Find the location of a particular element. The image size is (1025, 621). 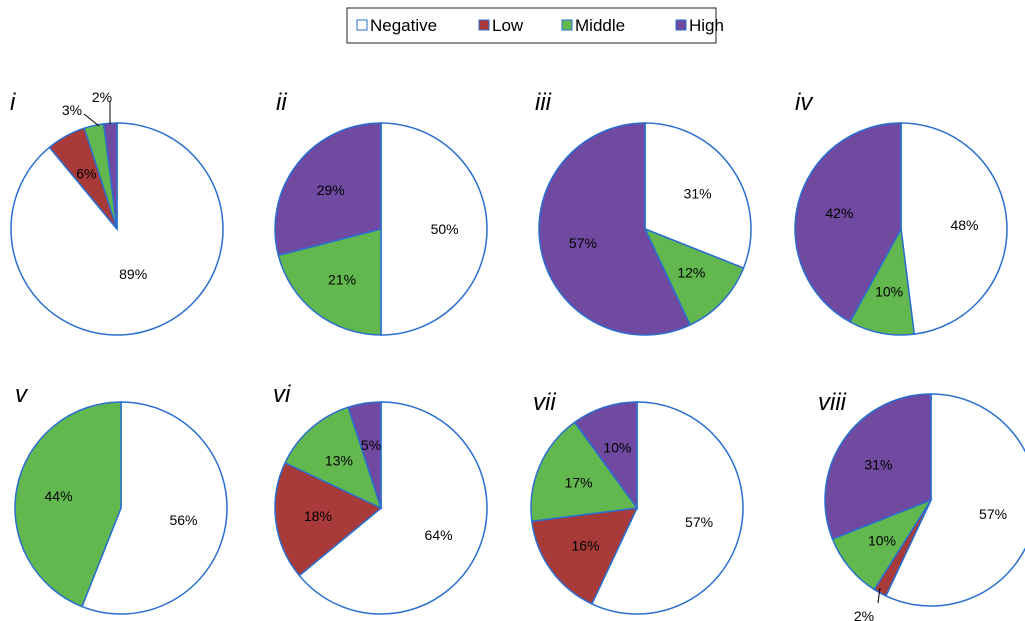

legend-item-low: Low is located at coordinates (501, 25).